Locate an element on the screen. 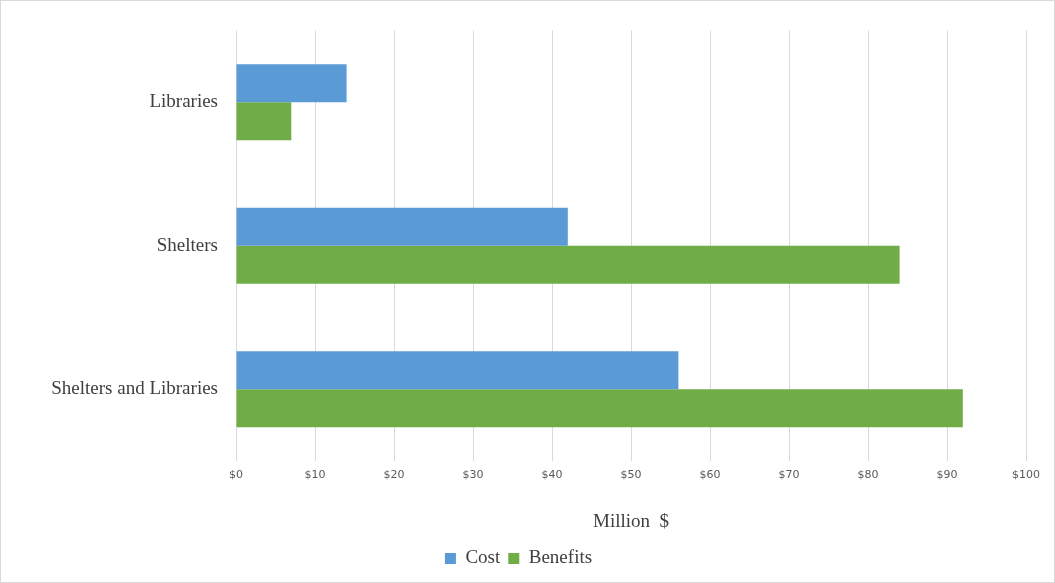 This screenshot has height=583, width=1055. legend-label: Benefits is located at coordinates (560, 557).